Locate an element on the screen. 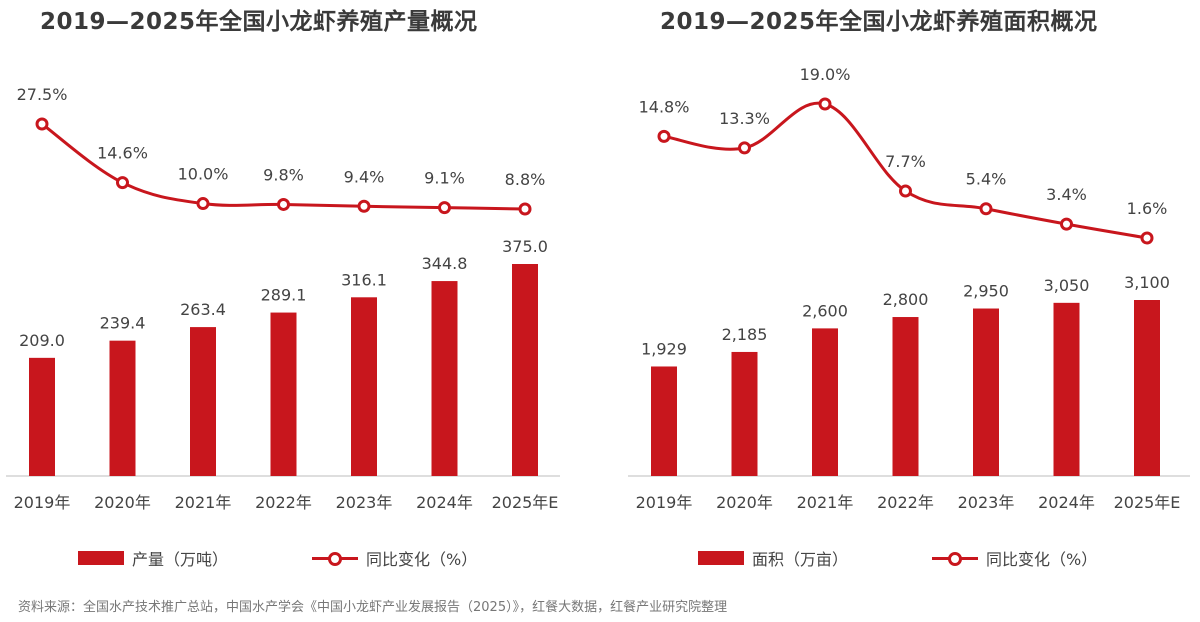 The height and width of the screenshot is (622, 1200). right-x-tick-label: 2025年E is located at coordinates (1147, 502).